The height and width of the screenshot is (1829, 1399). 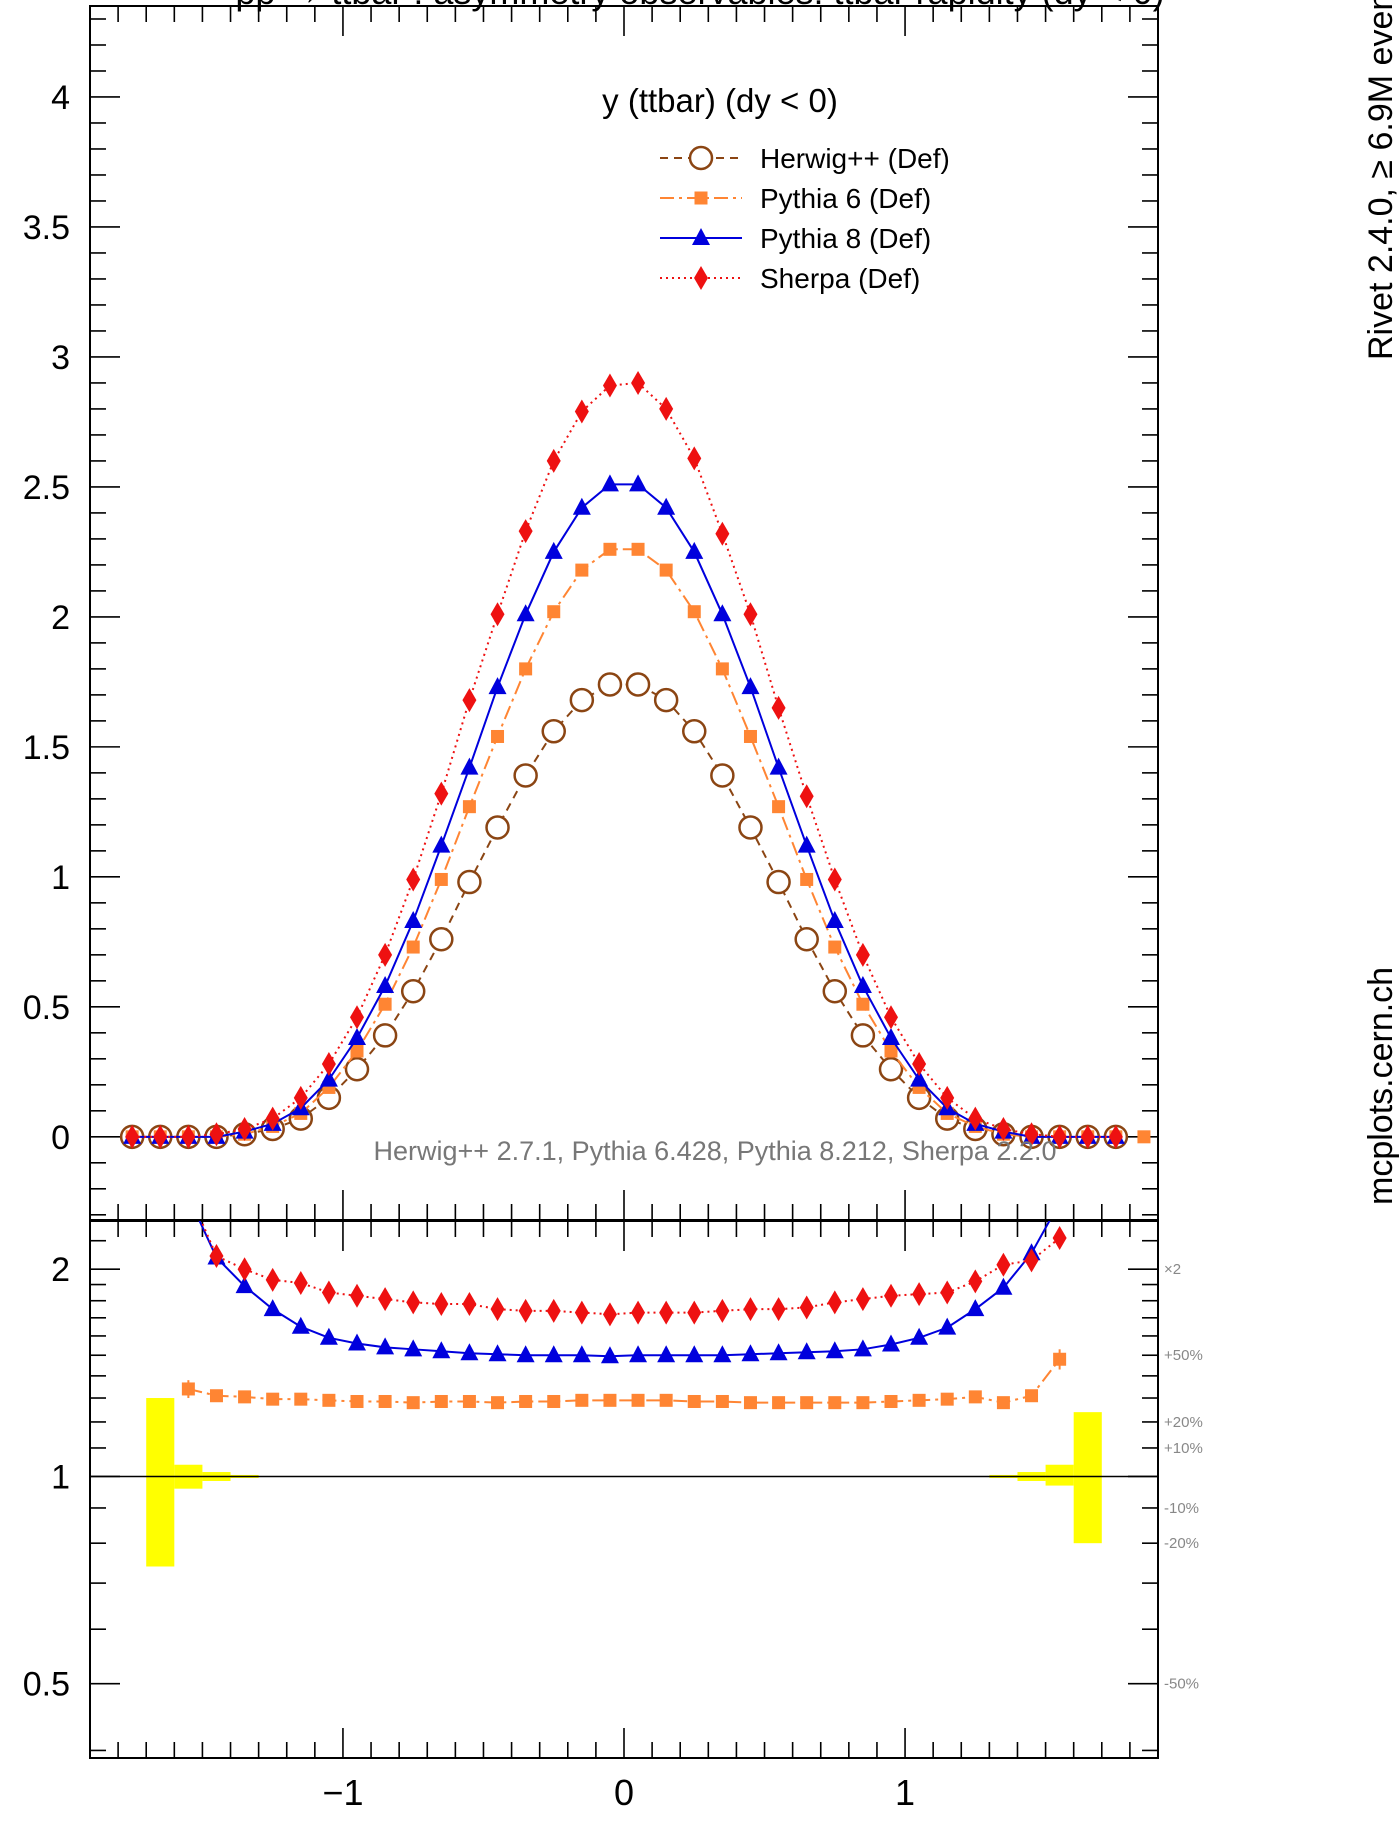 What do you see at coordinates (46, 1685) in the screenshot?
I see `ratio-y-tick-label: 0.5` at bounding box center [46, 1685].